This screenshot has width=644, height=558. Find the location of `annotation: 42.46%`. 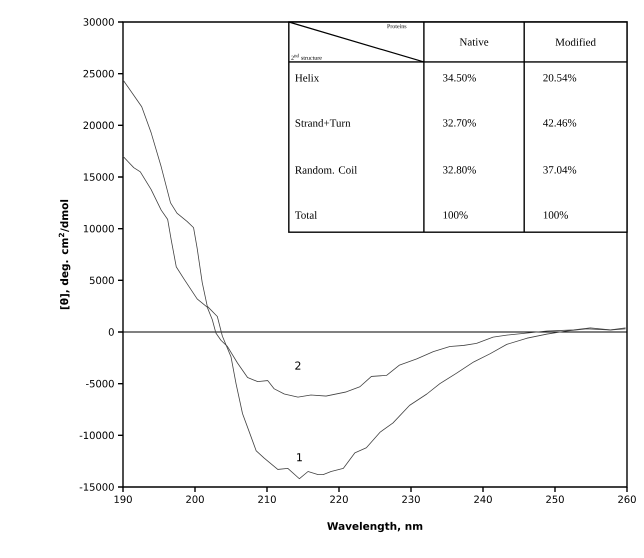

annotation: 42.46% is located at coordinates (559, 123).